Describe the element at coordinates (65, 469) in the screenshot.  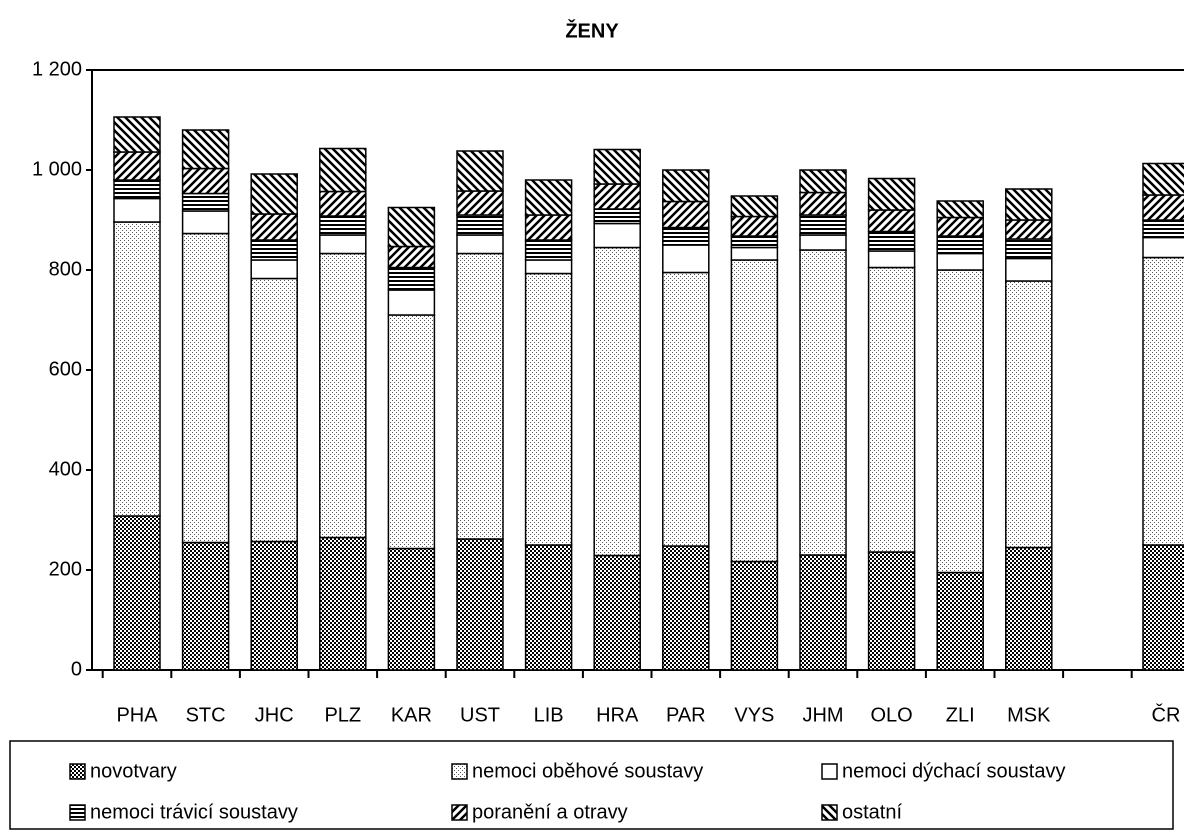
I see `y-tick-label: 400` at that location.